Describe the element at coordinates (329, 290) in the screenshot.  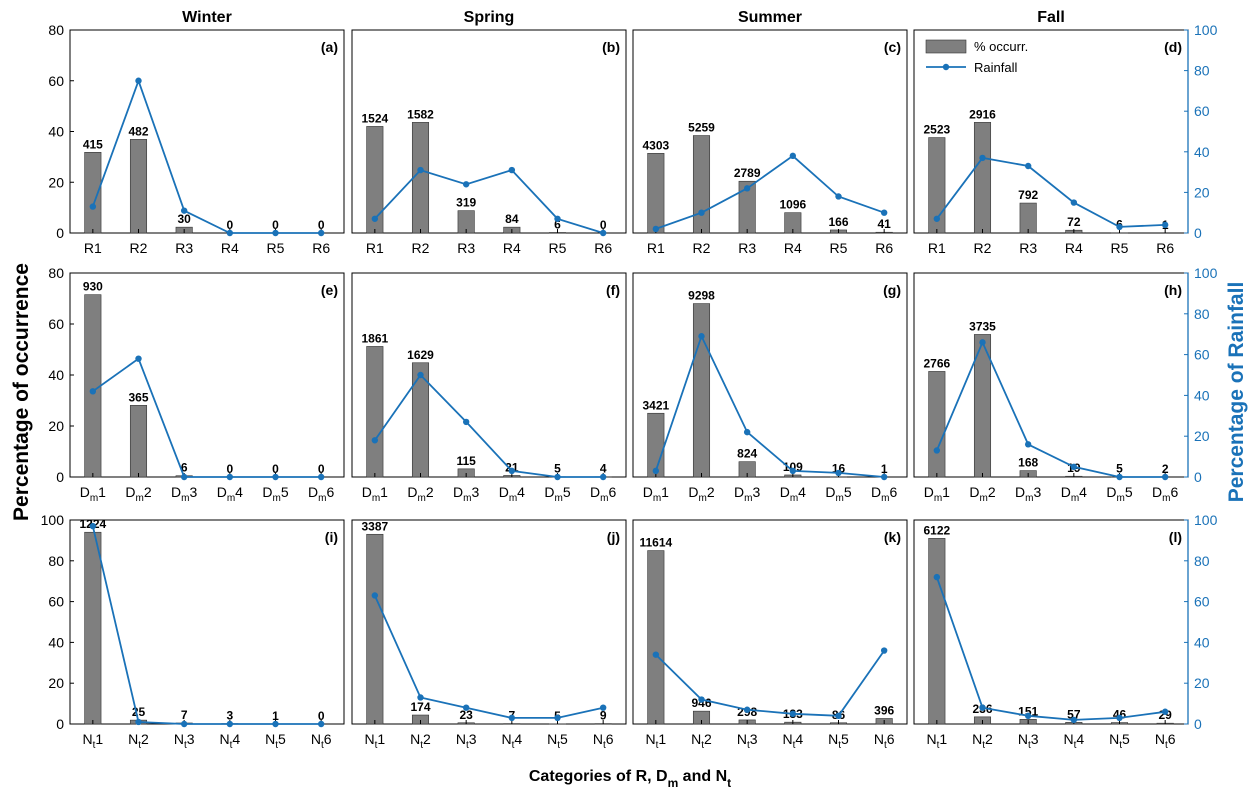
I see `panel-tag: (e)` at that location.